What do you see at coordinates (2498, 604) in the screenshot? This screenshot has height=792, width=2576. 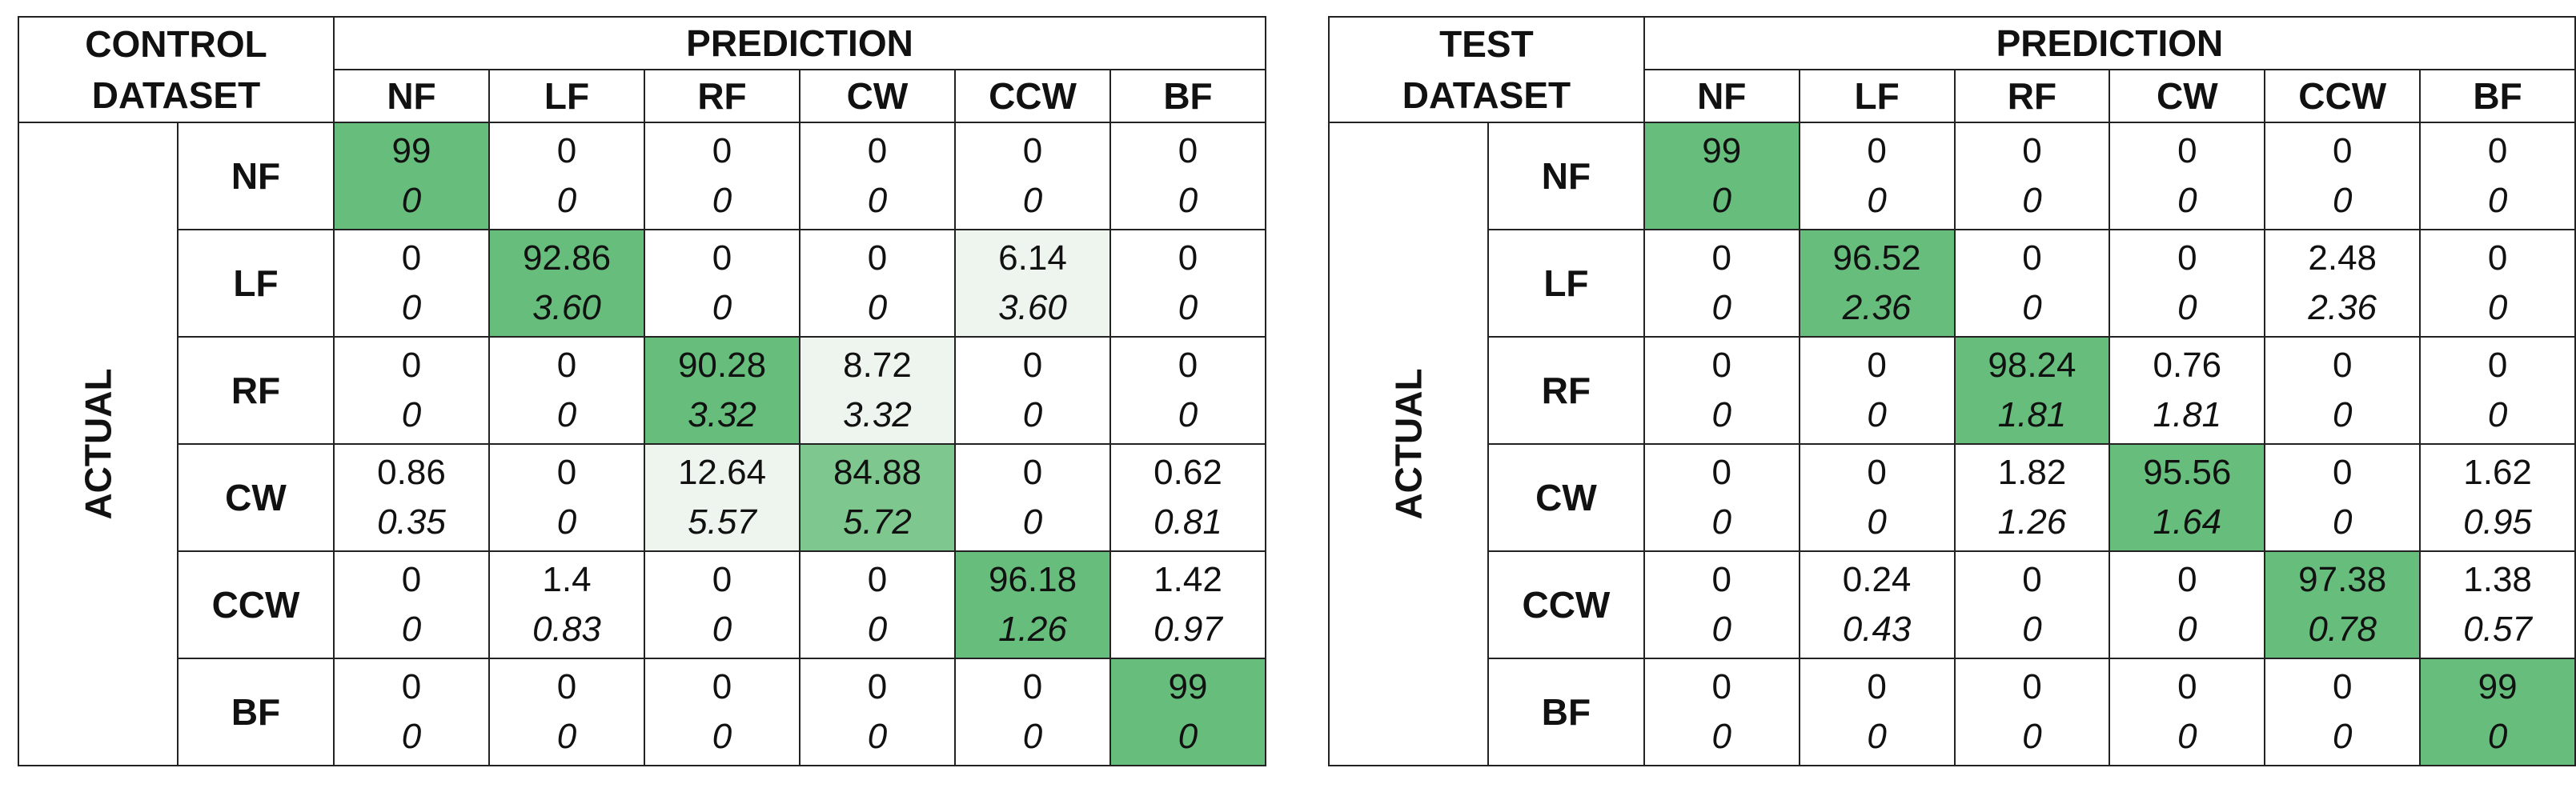 I see `matrix-cell: 1.38 0.57` at bounding box center [2498, 604].